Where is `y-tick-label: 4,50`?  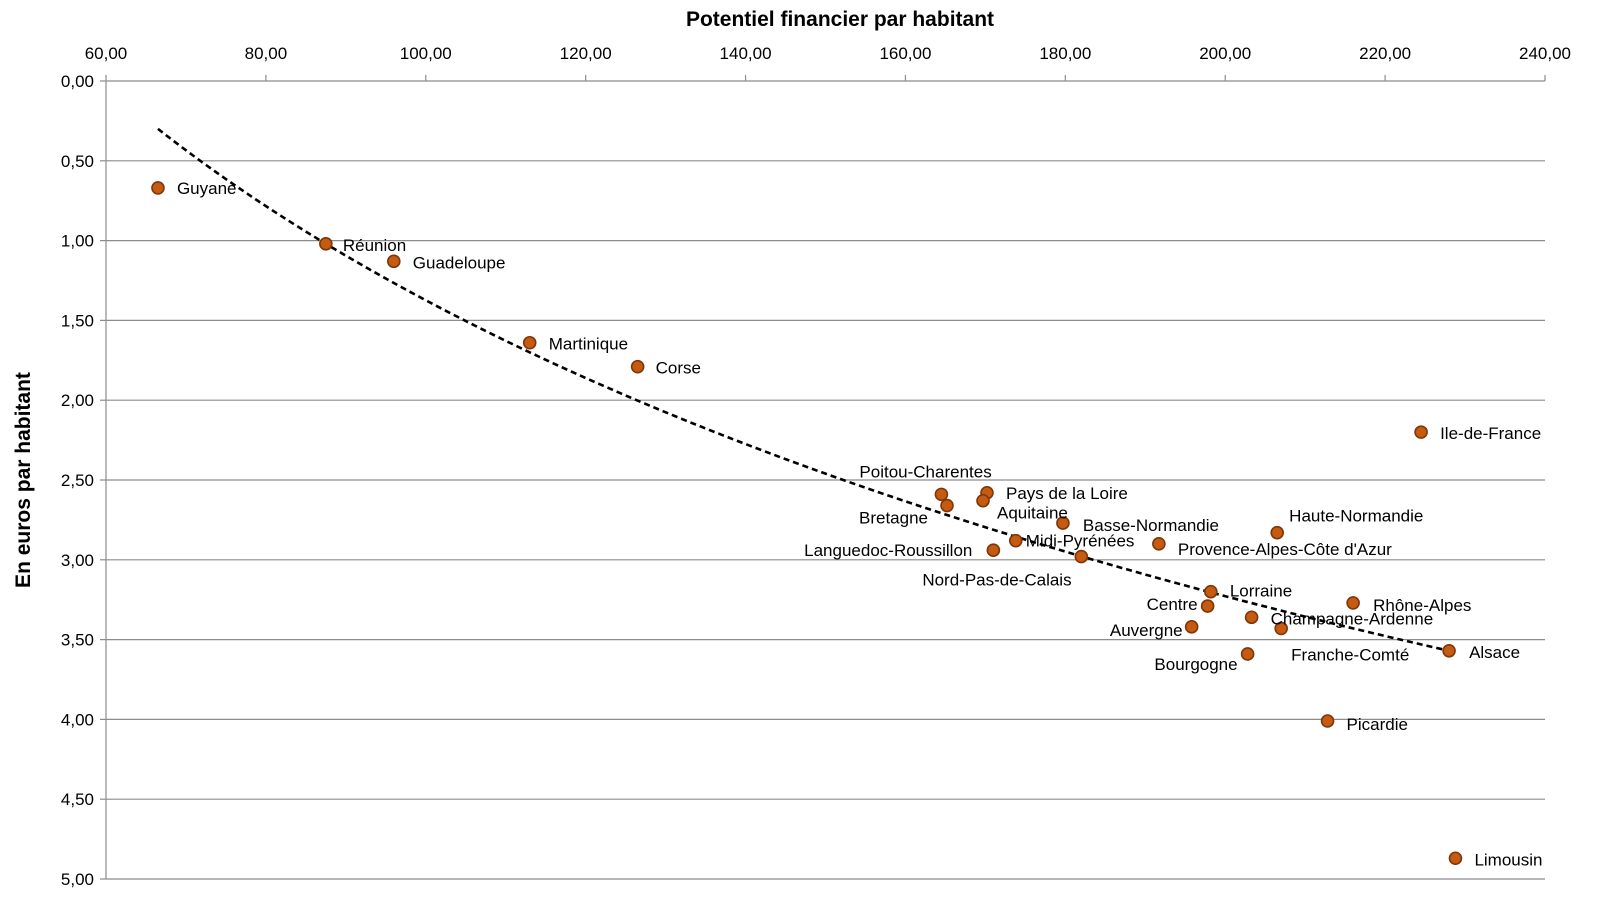 y-tick-label: 4,50 is located at coordinates (77, 799).